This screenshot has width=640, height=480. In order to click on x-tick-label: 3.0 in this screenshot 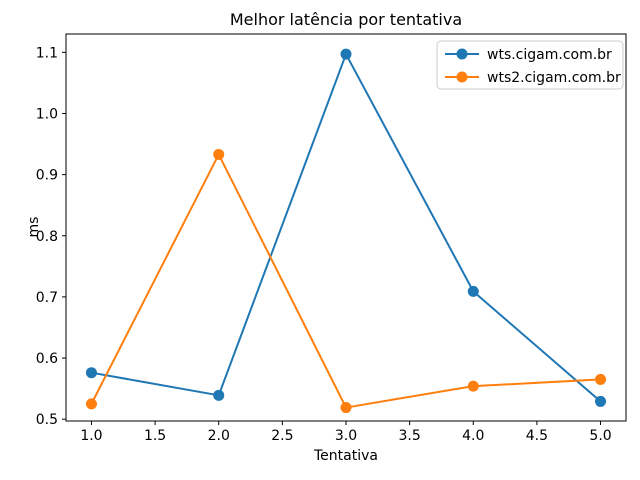, I will do `click(346, 436)`.